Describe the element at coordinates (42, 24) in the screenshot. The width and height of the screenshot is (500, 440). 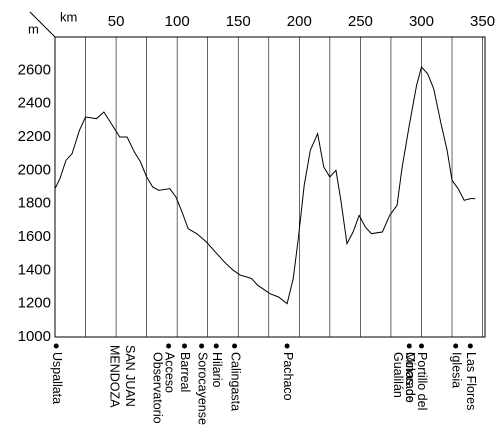
I see `corner-line` at that location.